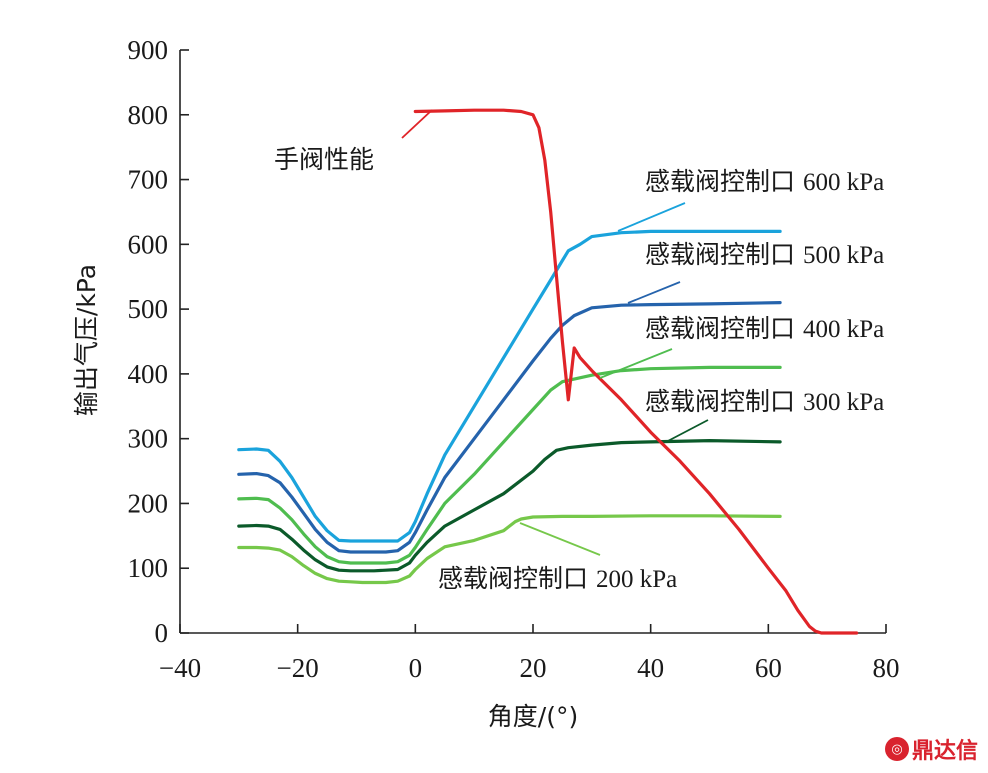  I want to click on annotation-label-value: 400 kPa, so click(843, 329).